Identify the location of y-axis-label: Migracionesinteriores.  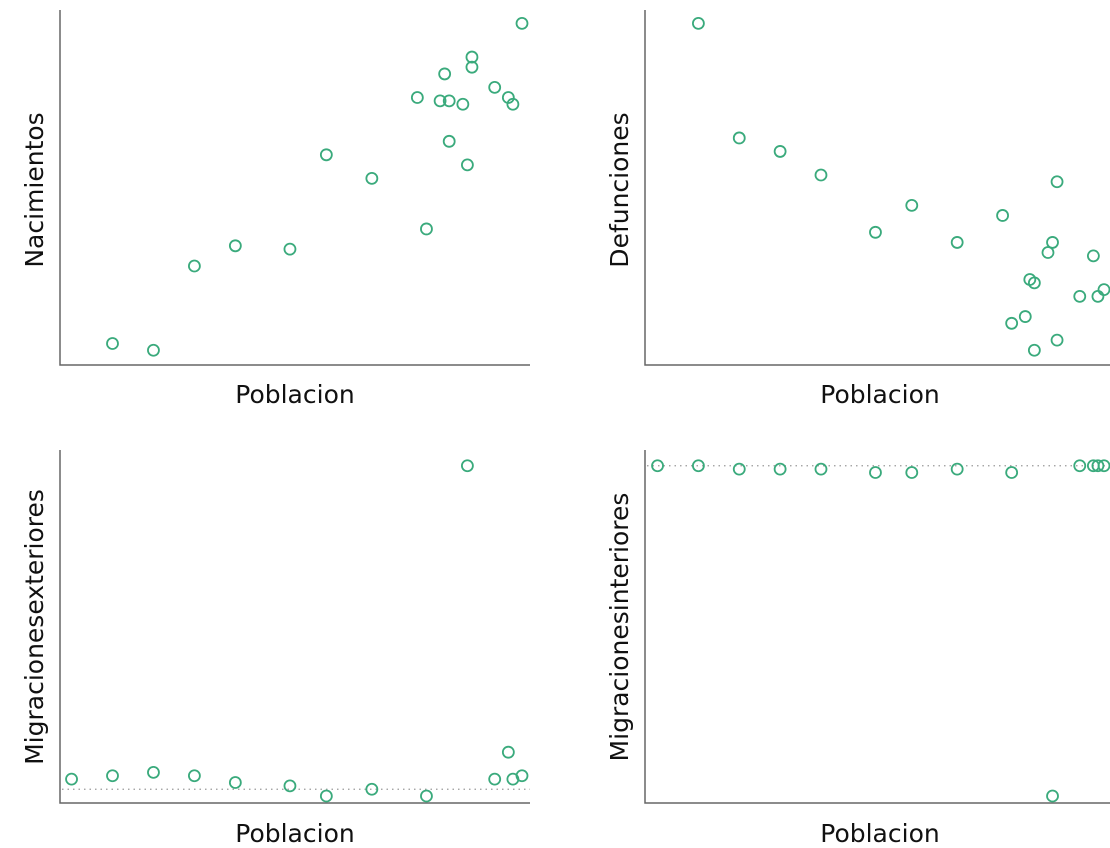
(619, 627).